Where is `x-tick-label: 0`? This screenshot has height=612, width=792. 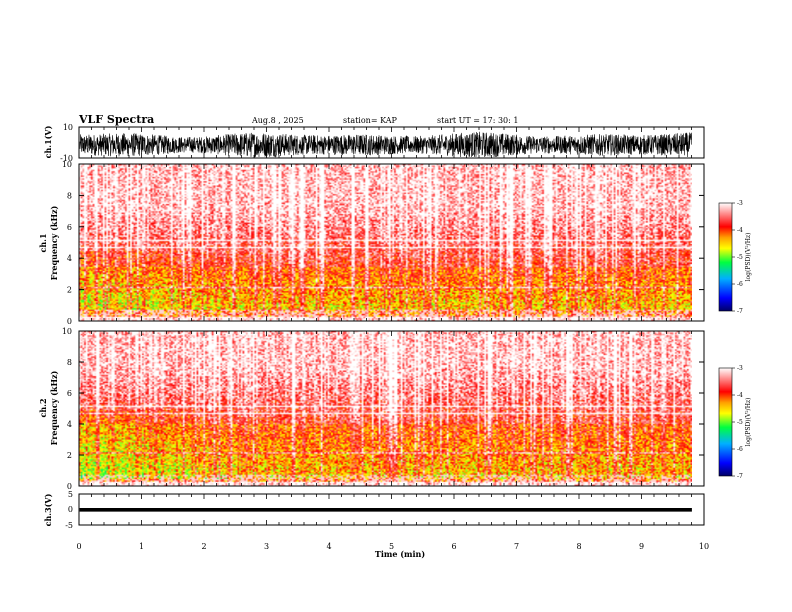 x-tick-label: 0 is located at coordinates (78, 546).